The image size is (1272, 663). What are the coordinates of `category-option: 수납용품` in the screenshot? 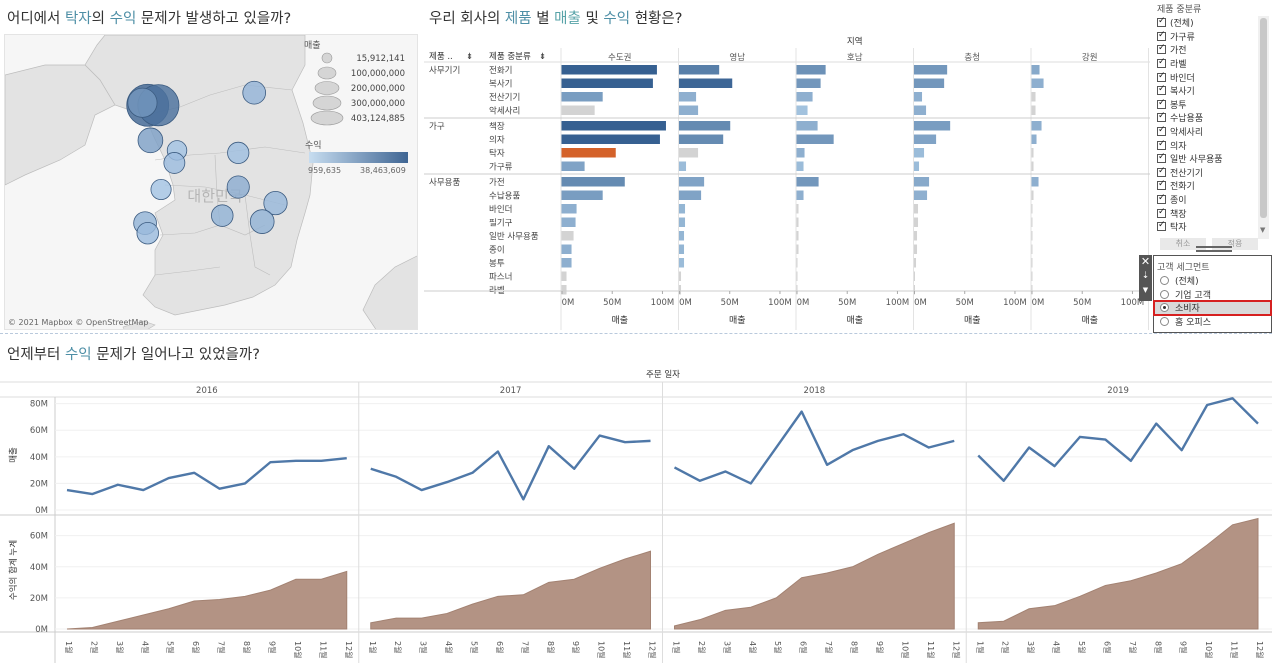 It's located at (1207, 118).